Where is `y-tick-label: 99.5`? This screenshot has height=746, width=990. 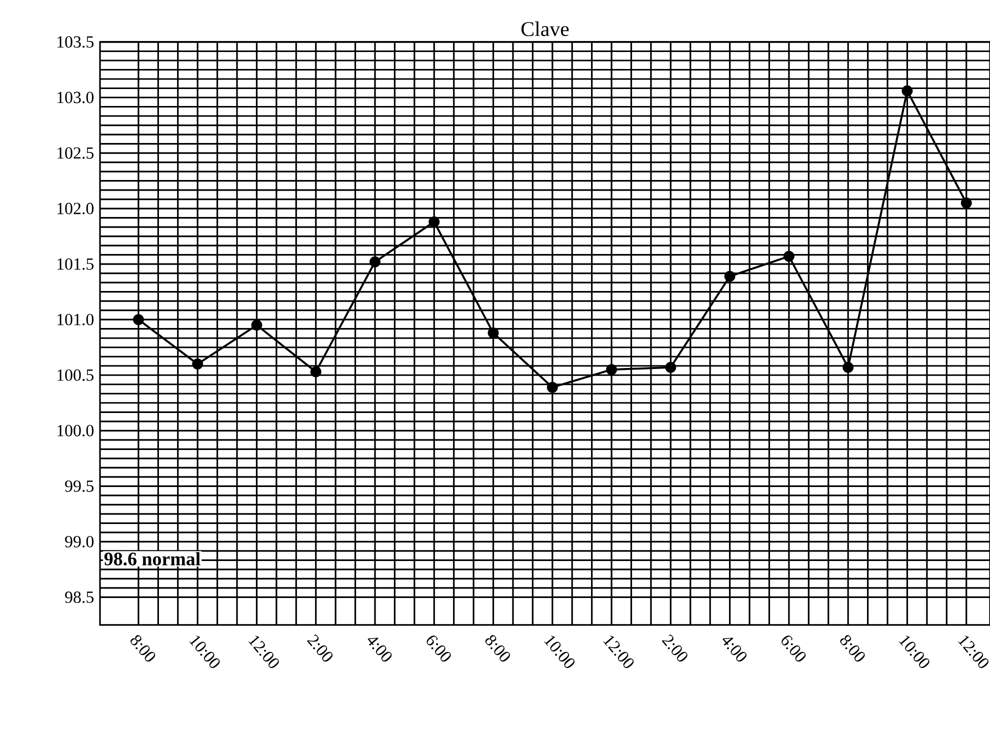
y-tick-label: 99.5 is located at coordinates (79, 486).